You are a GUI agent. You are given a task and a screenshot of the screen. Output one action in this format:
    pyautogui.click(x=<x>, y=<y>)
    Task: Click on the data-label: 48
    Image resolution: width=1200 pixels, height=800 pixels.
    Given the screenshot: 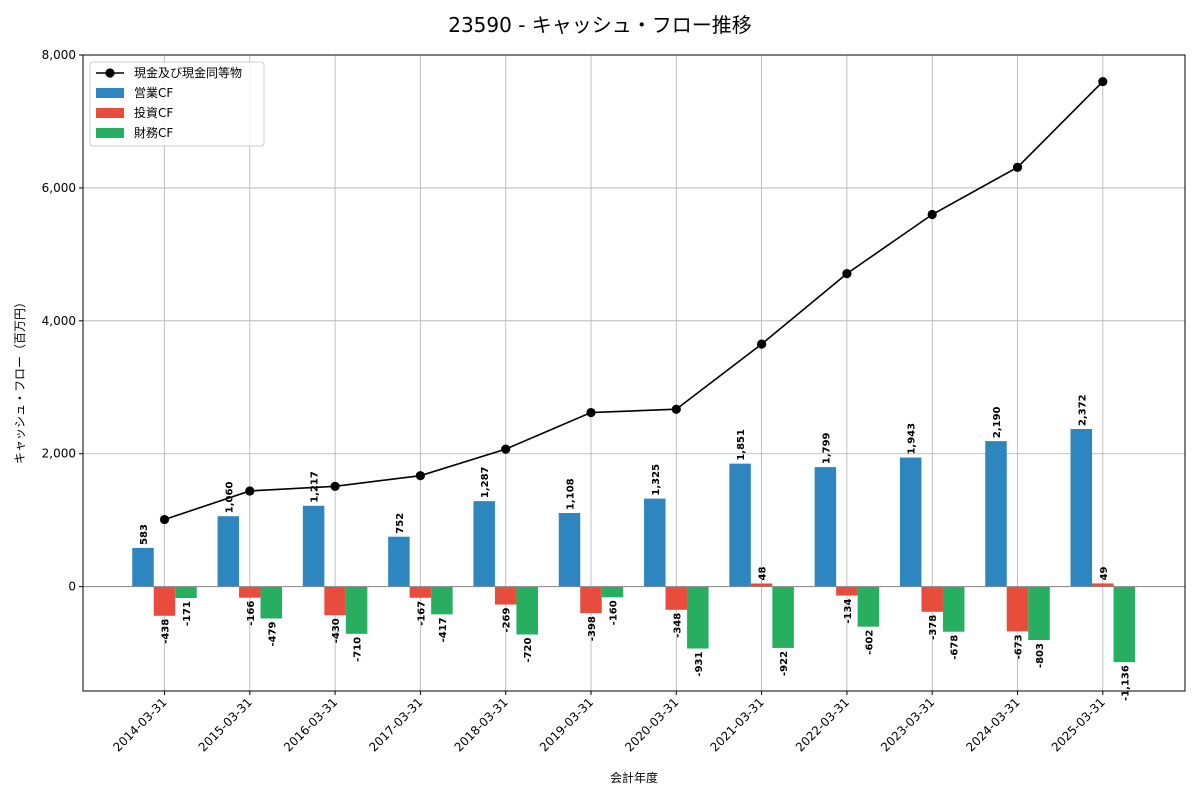 What is the action you would take?
    pyautogui.click(x=763, y=574)
    